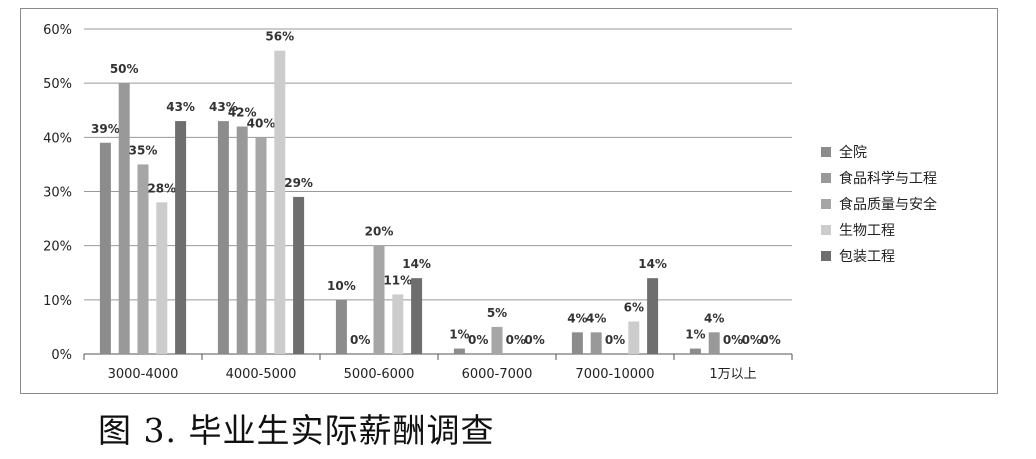 Image resolution: width=1036 pixels, height=459 pixels. I want to click on data-label: 29%, so click(298, 183).